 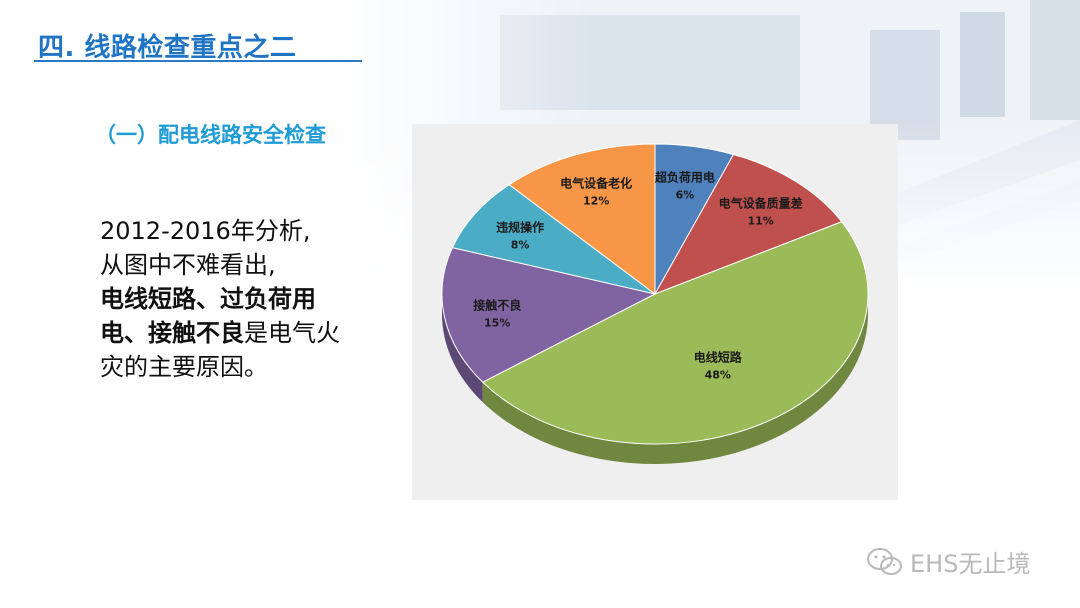 What do you see at coordinates (520, 245) in the screenshot?
I see `slice-value-违规操作: 8%` at bounding box center [520, 245].